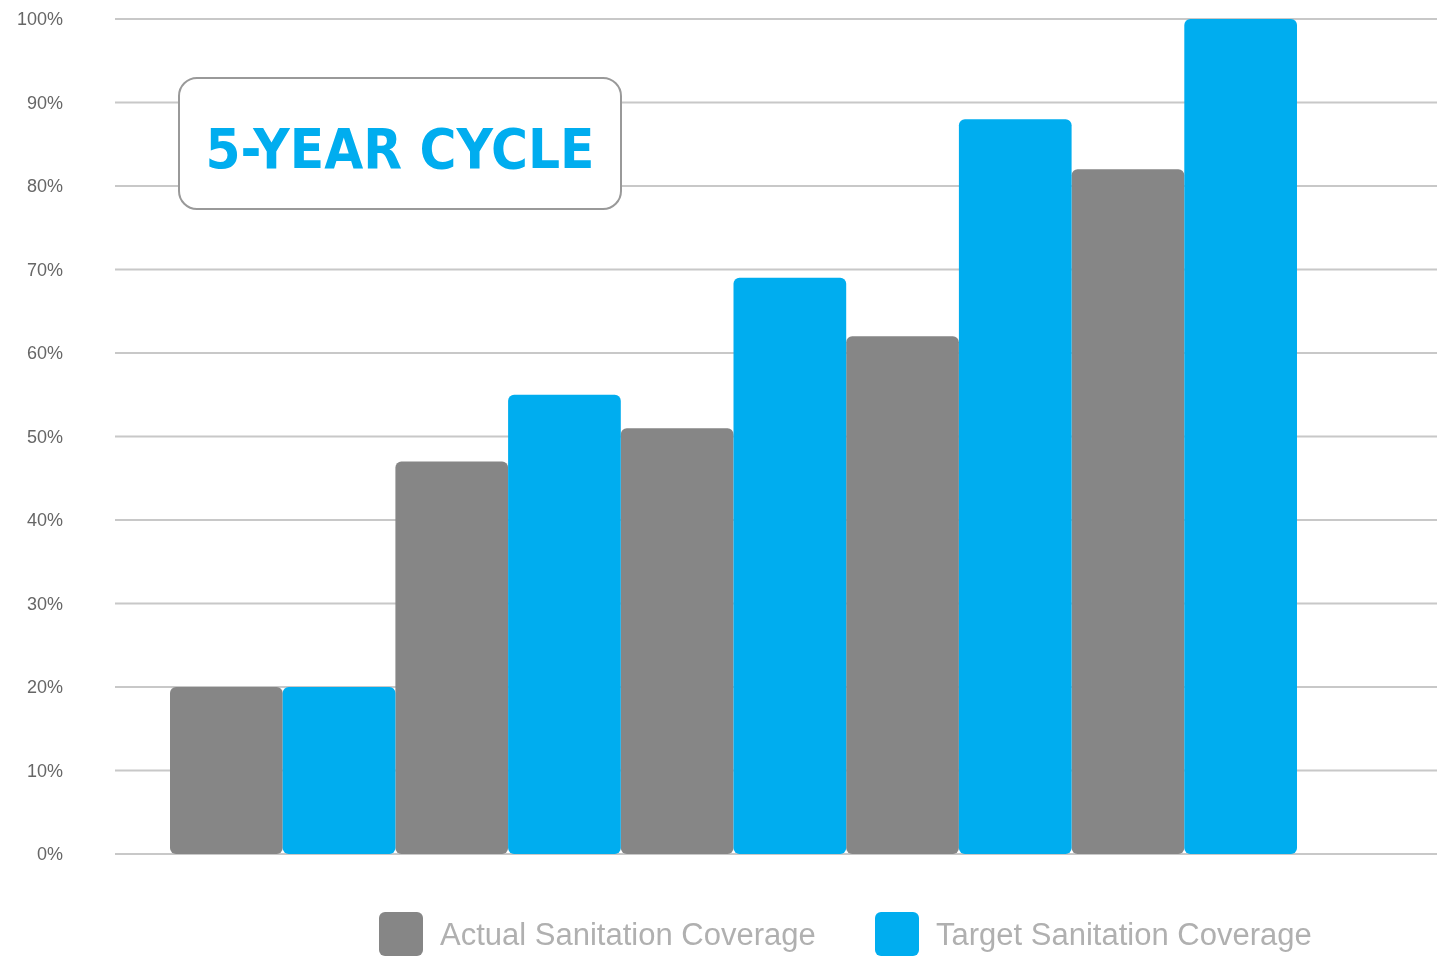 This screenshot has width=1437, height=959. Describe the element at coordinates (400, 148) in the screenshot. I see `text: 5-YEAR CYCLE` at that location.